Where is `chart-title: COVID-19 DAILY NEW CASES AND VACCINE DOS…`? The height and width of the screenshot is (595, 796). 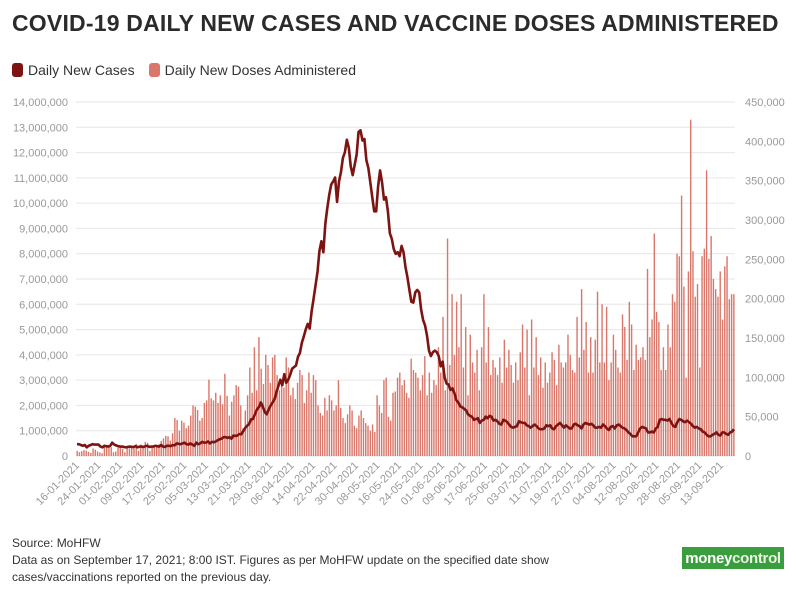 chart-title: COVID-19 DAILY NEW CASES AND VACCINE DOS… is located at coordinates (395, 23).